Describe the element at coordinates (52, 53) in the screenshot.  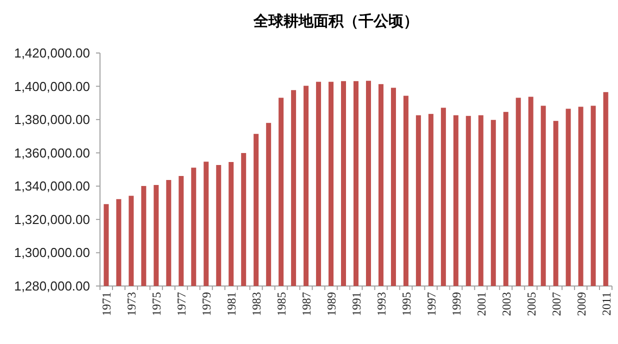
I see `y-tick-label: 1,420,000.00` at that location.